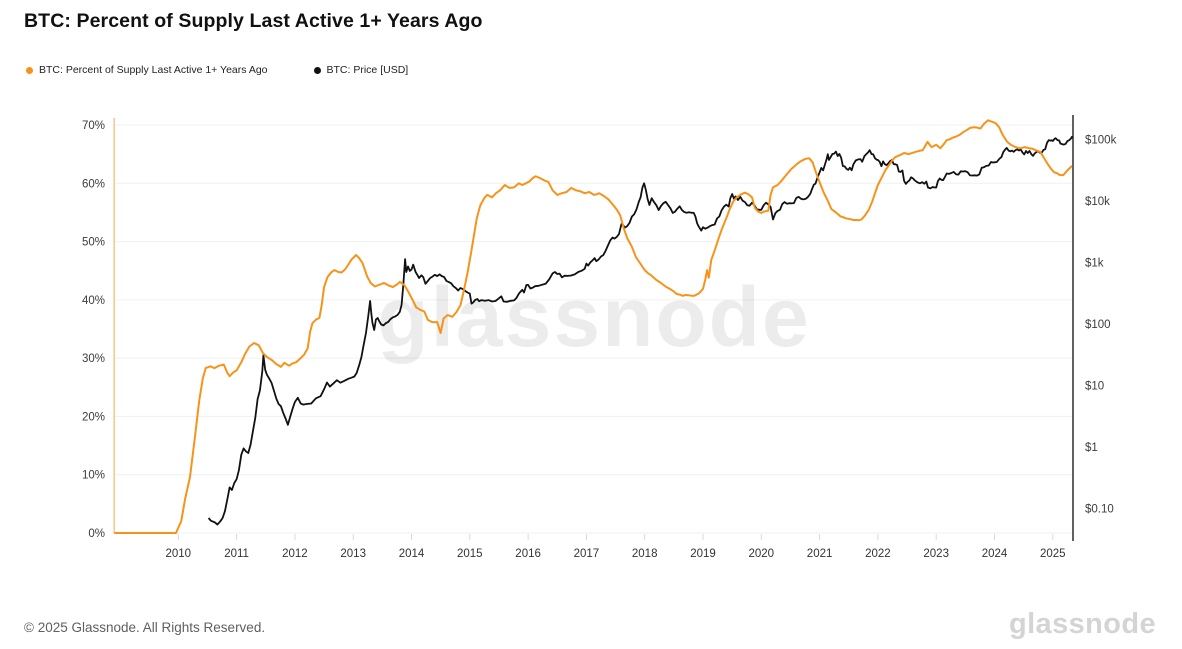 The height and width of the screenshot is (649, 1182). I want to click on supply-series-marker-icon, so click(29, 70).